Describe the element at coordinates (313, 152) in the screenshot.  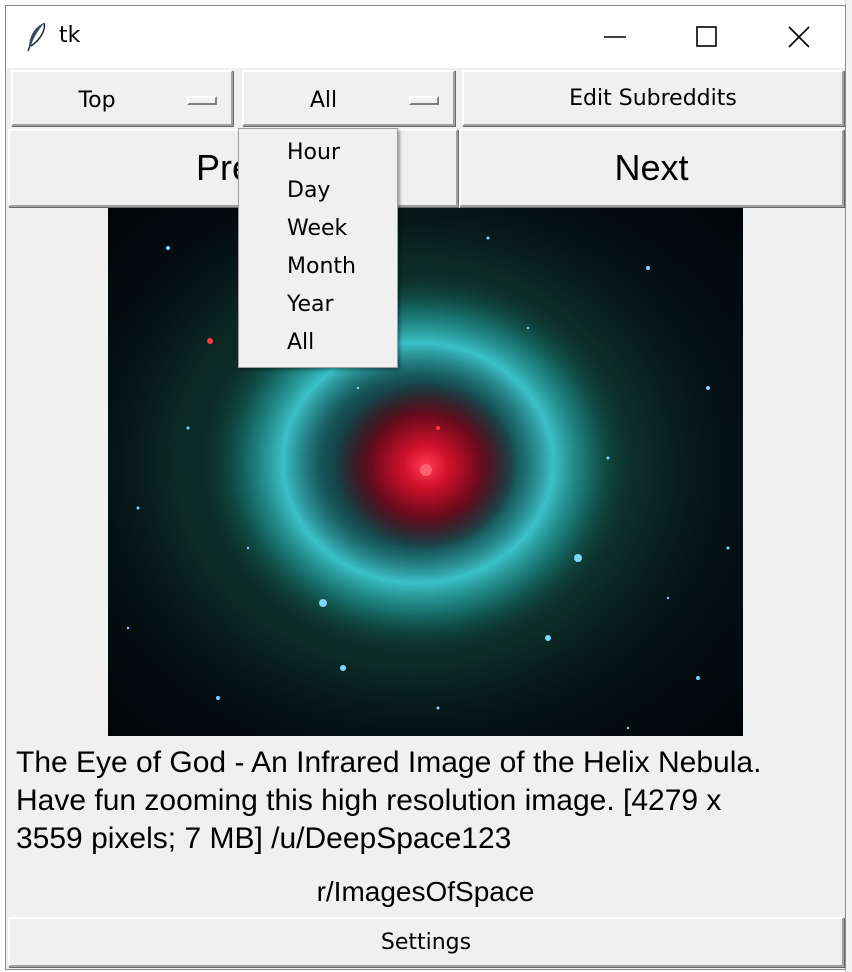
I see `dropdown-item-hour: Hour` at that location.